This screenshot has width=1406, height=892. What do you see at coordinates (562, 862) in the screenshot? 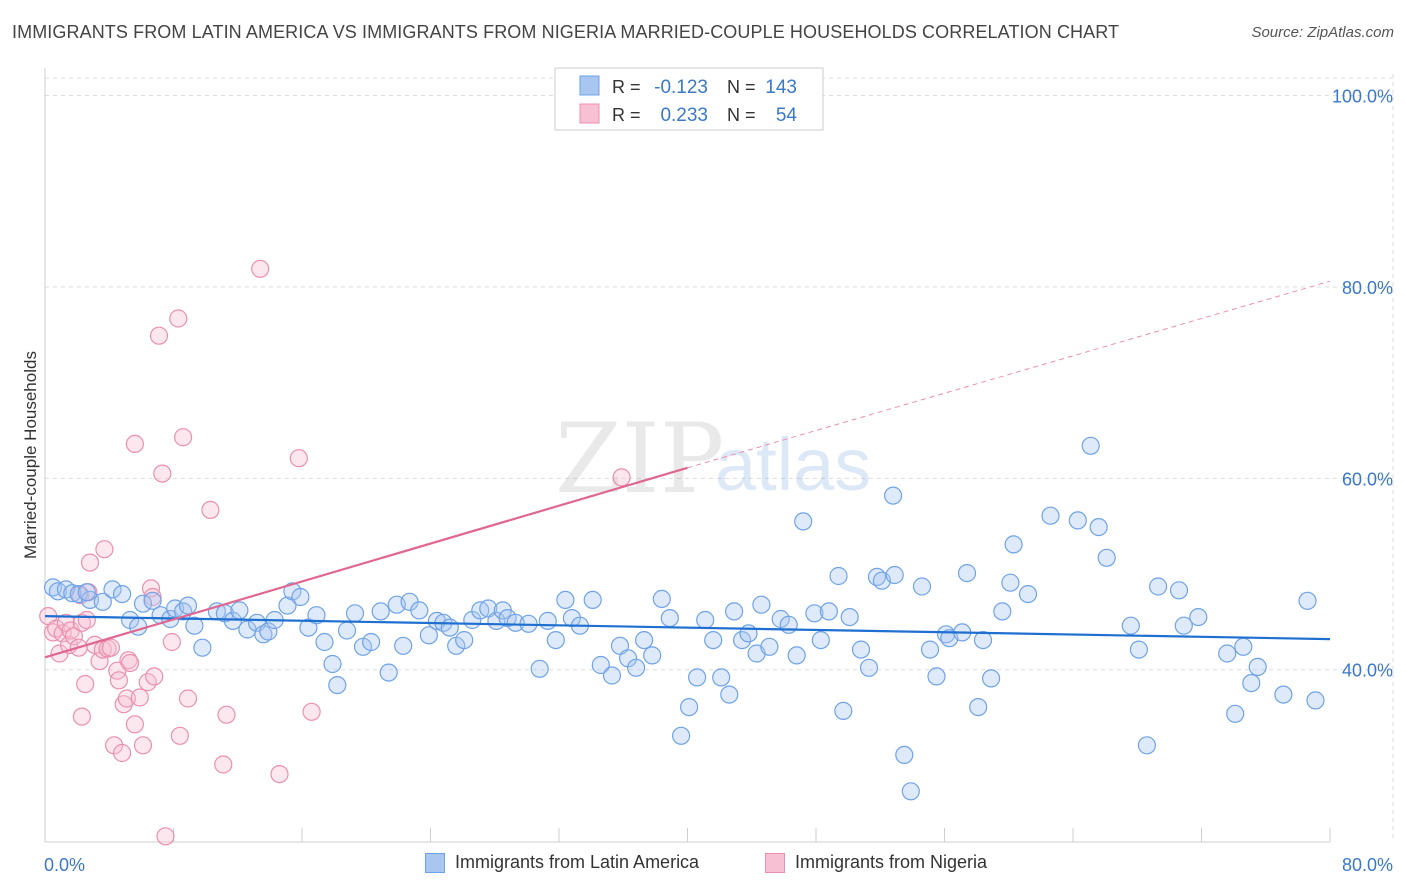
I see `legend-item-latin-america: Immigrants from Latin America` at bounding box center [562, 862].